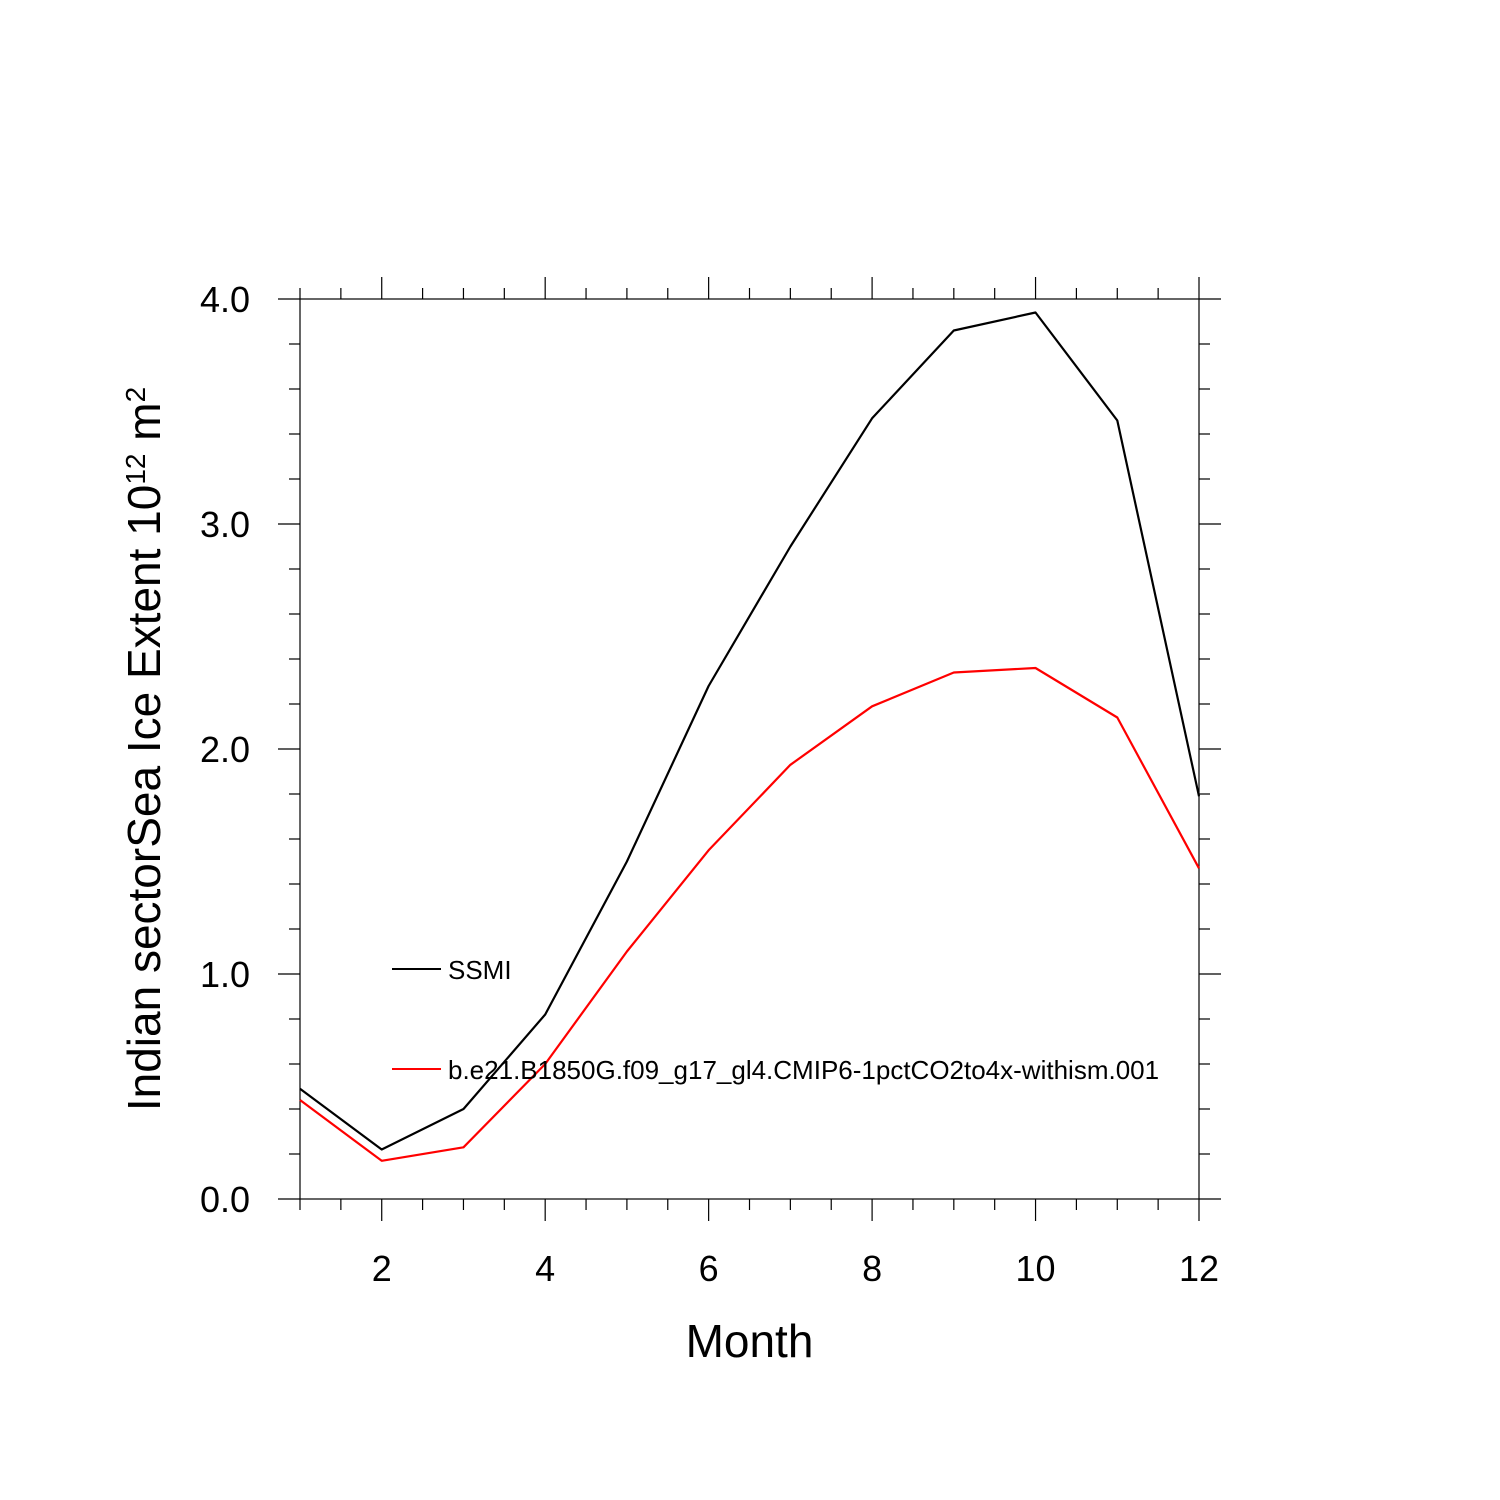 The height and width of the screenshot is (1500, 1500). Describe the element at coordinates (225, 974) in the screenshot. I see `y-tick-label: 1.0` at that location.